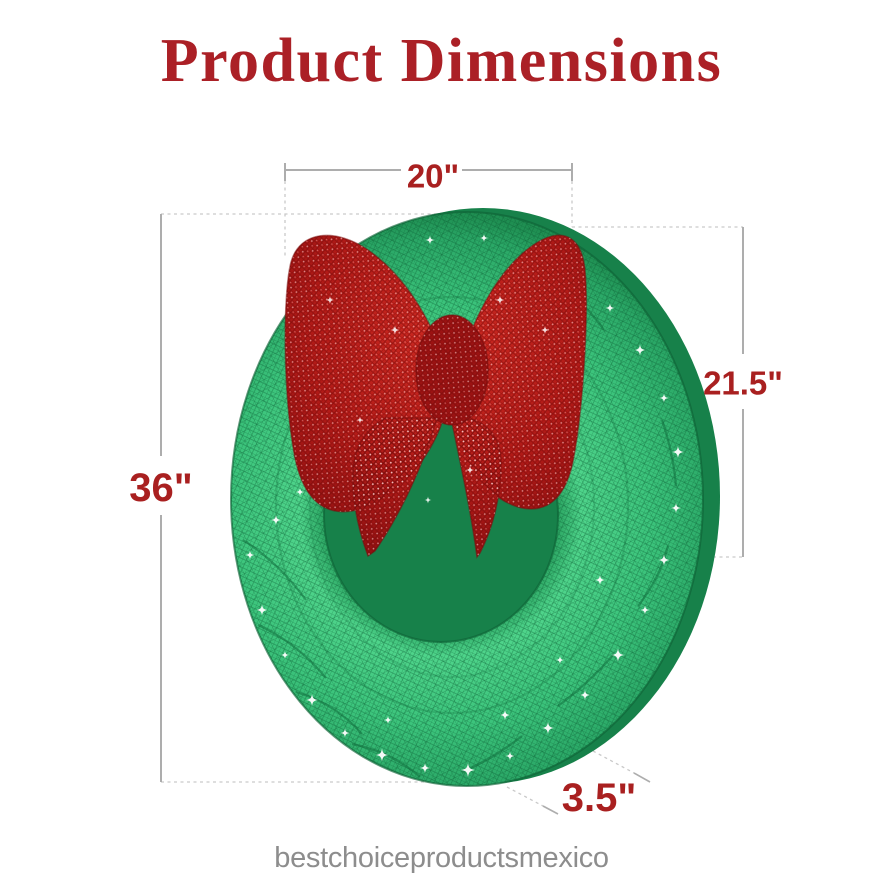  I want to click on depth-dimension-ticks, so click(596, 793).